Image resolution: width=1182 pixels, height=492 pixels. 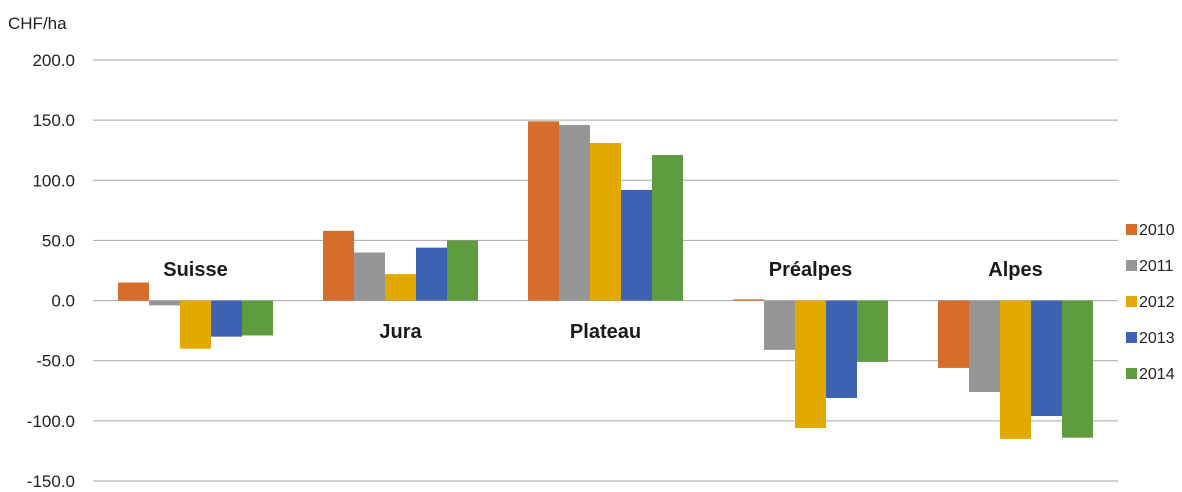 What do you see at coordinates (55, 361) in the screenshot?
I see `y-tick-label: -50.0` at bounding box center [55, 361].